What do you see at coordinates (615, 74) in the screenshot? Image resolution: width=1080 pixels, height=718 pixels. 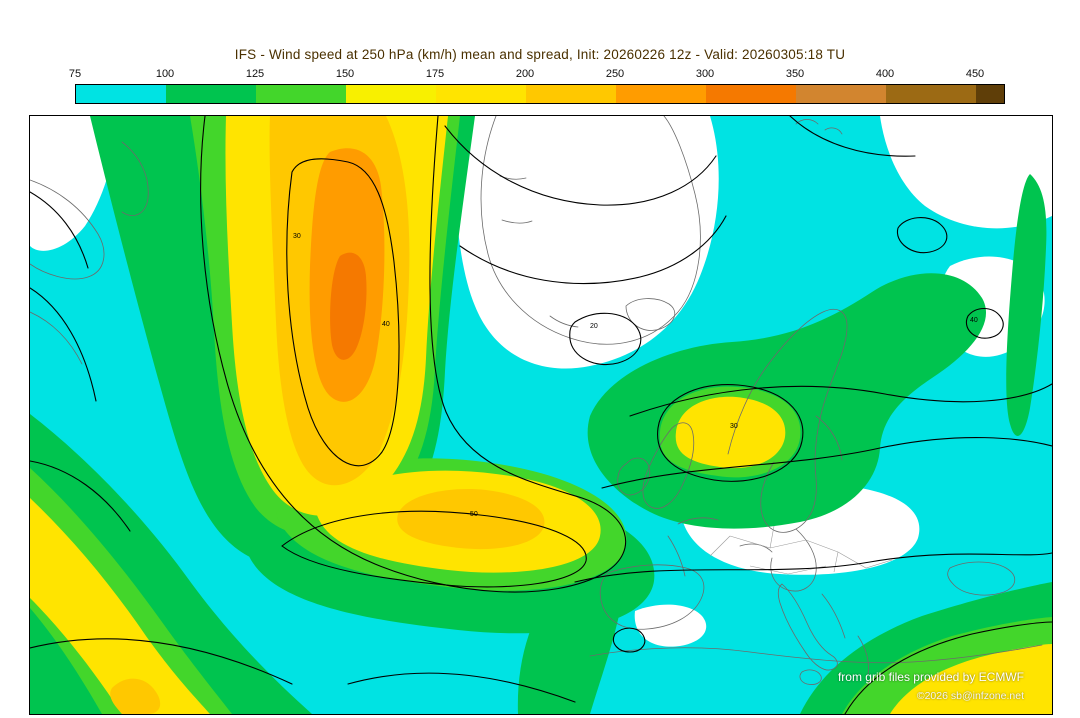 I see `colorbar-tick: 250` at bounding box center [615, 74].